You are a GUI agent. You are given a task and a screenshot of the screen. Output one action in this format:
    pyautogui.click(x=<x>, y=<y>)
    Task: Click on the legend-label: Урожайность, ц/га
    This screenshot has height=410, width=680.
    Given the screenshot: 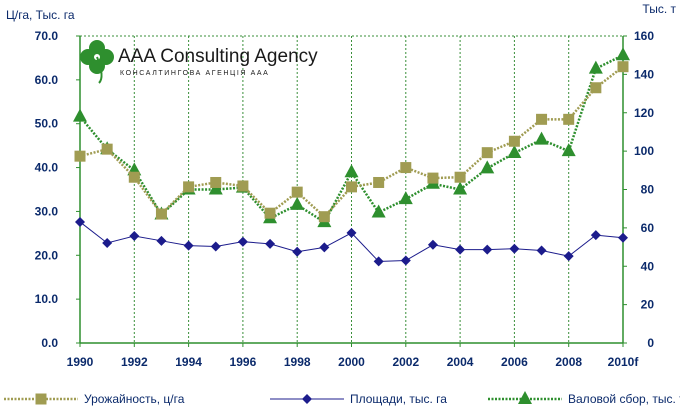 What is the action you would take?
    pyautogui.click(x=134, y=399)
    